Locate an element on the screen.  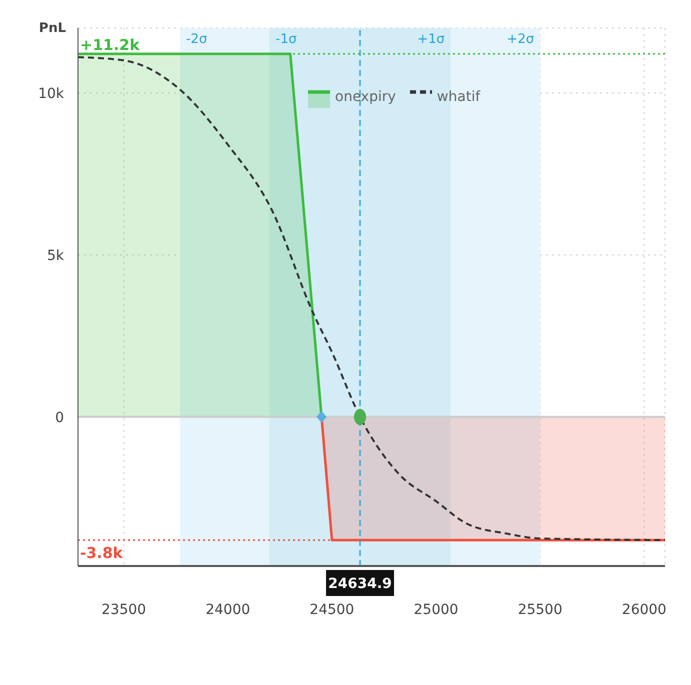
ref-line-label: -3.8k is located at coordinates (102, 553).